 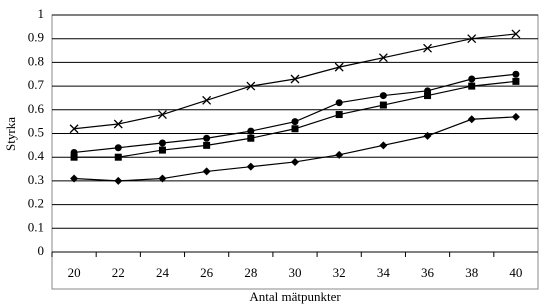 I want to click on x-tick-label: 20, so click(x=74, y=272).